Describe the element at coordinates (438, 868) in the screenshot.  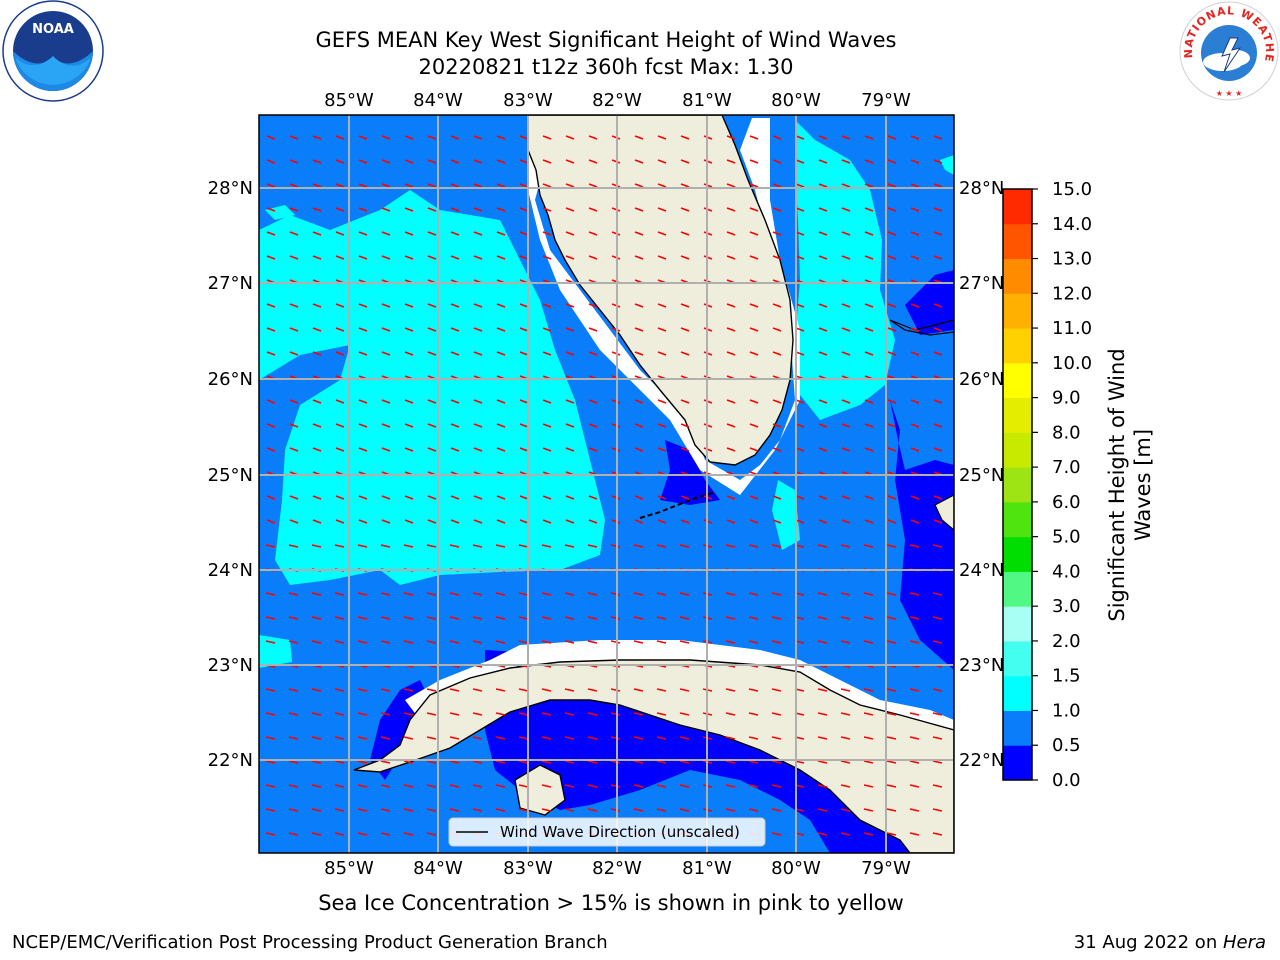
I see `lon-label: 84°W` at that location.